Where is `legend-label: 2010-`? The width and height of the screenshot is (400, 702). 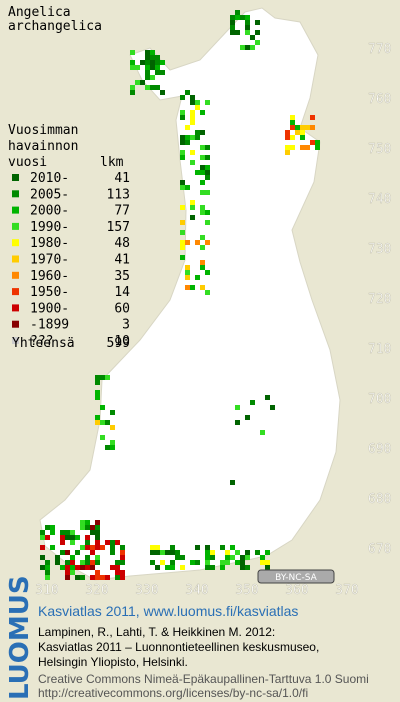 legend-label: 2010- is located at coordinates (49, 178).